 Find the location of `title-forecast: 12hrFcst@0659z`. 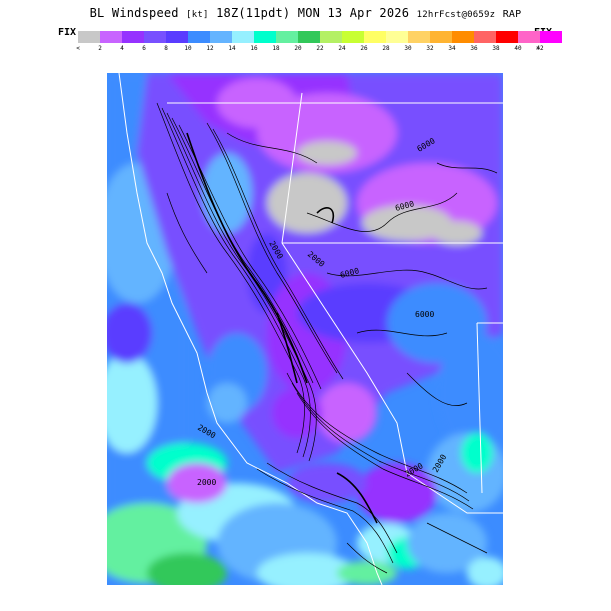

title-forecast: 12hrFcst@0659z is located at coordinates (456, 15).